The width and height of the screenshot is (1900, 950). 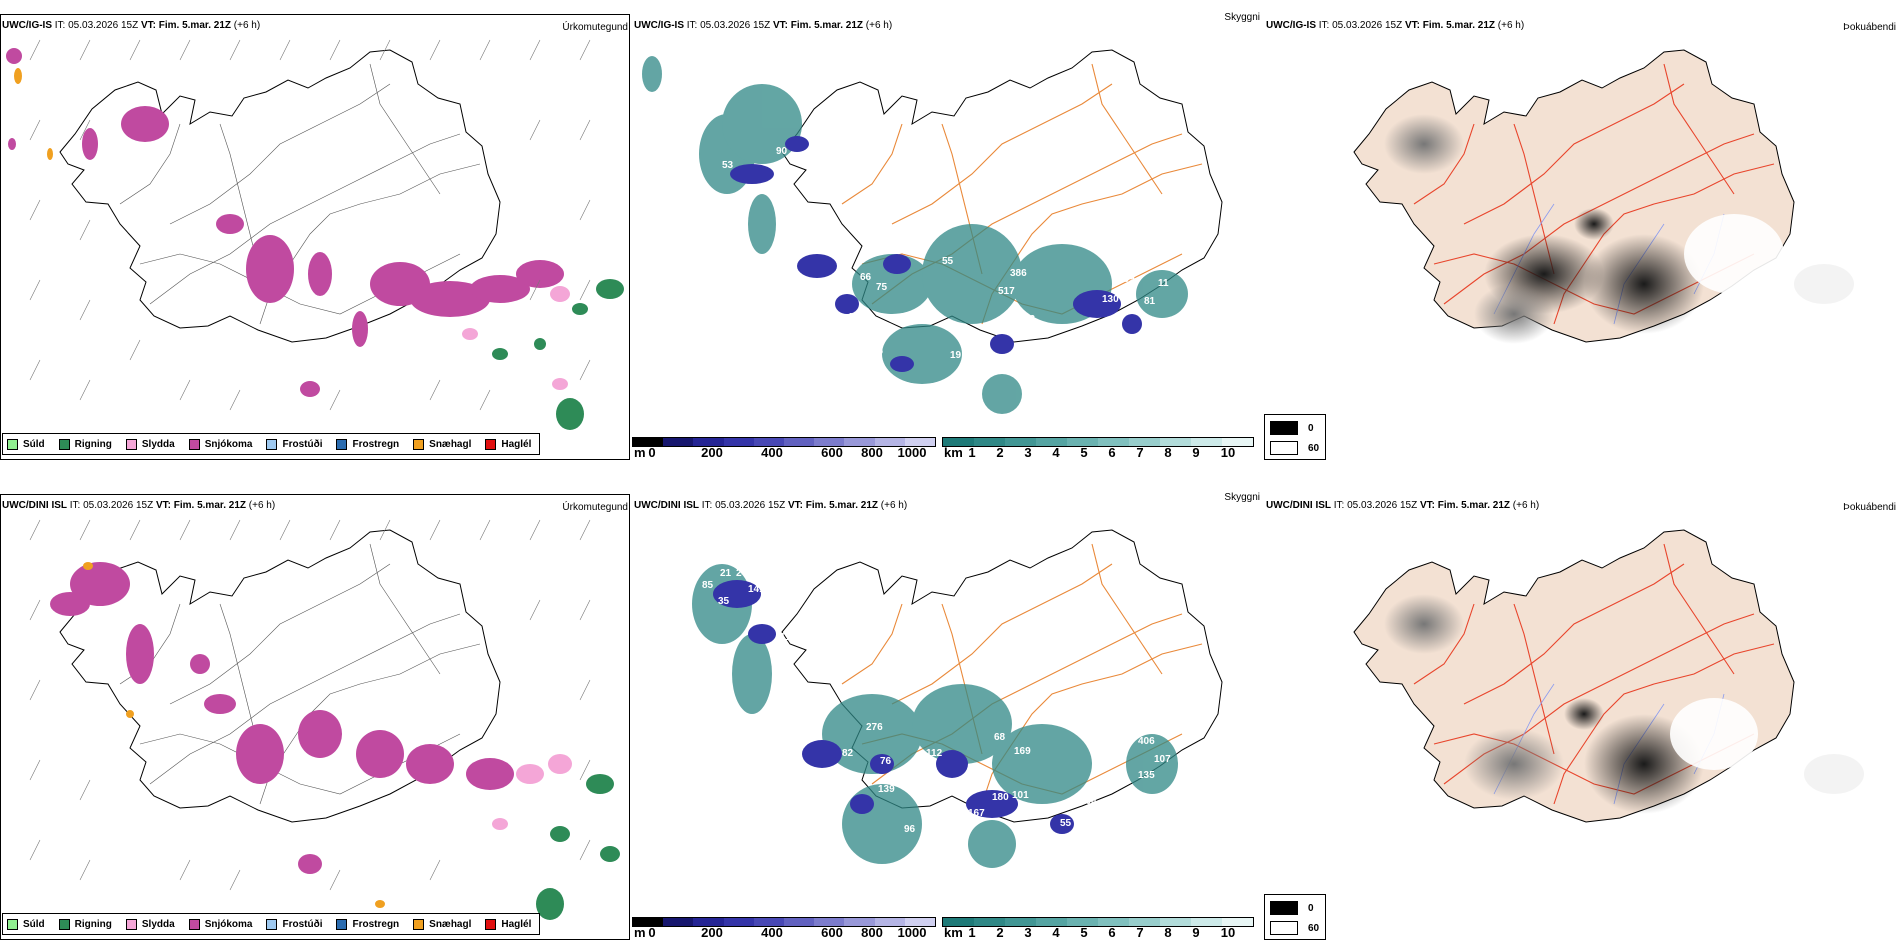 What do you see at coordinates (878, 351) in the screenshot?
I see `cloud-base-label: 16` at bounding box center [878, 351].